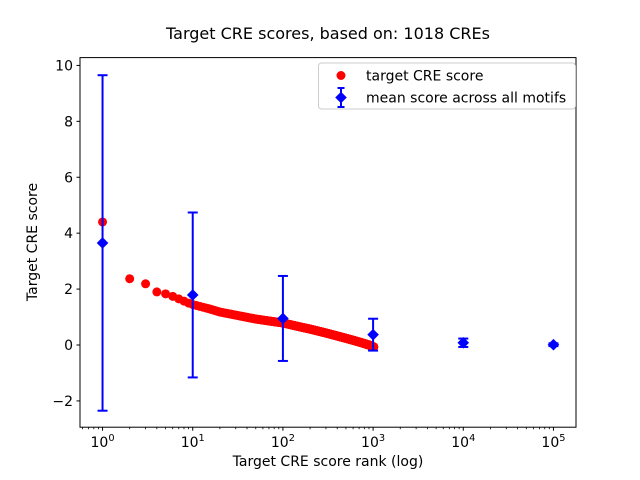 This screenshot has width=640, height=480. What do you see at coordinates (62, 402) in the screenshot?
I see `y-tick-label: −2` at bounding box center [62, 402].